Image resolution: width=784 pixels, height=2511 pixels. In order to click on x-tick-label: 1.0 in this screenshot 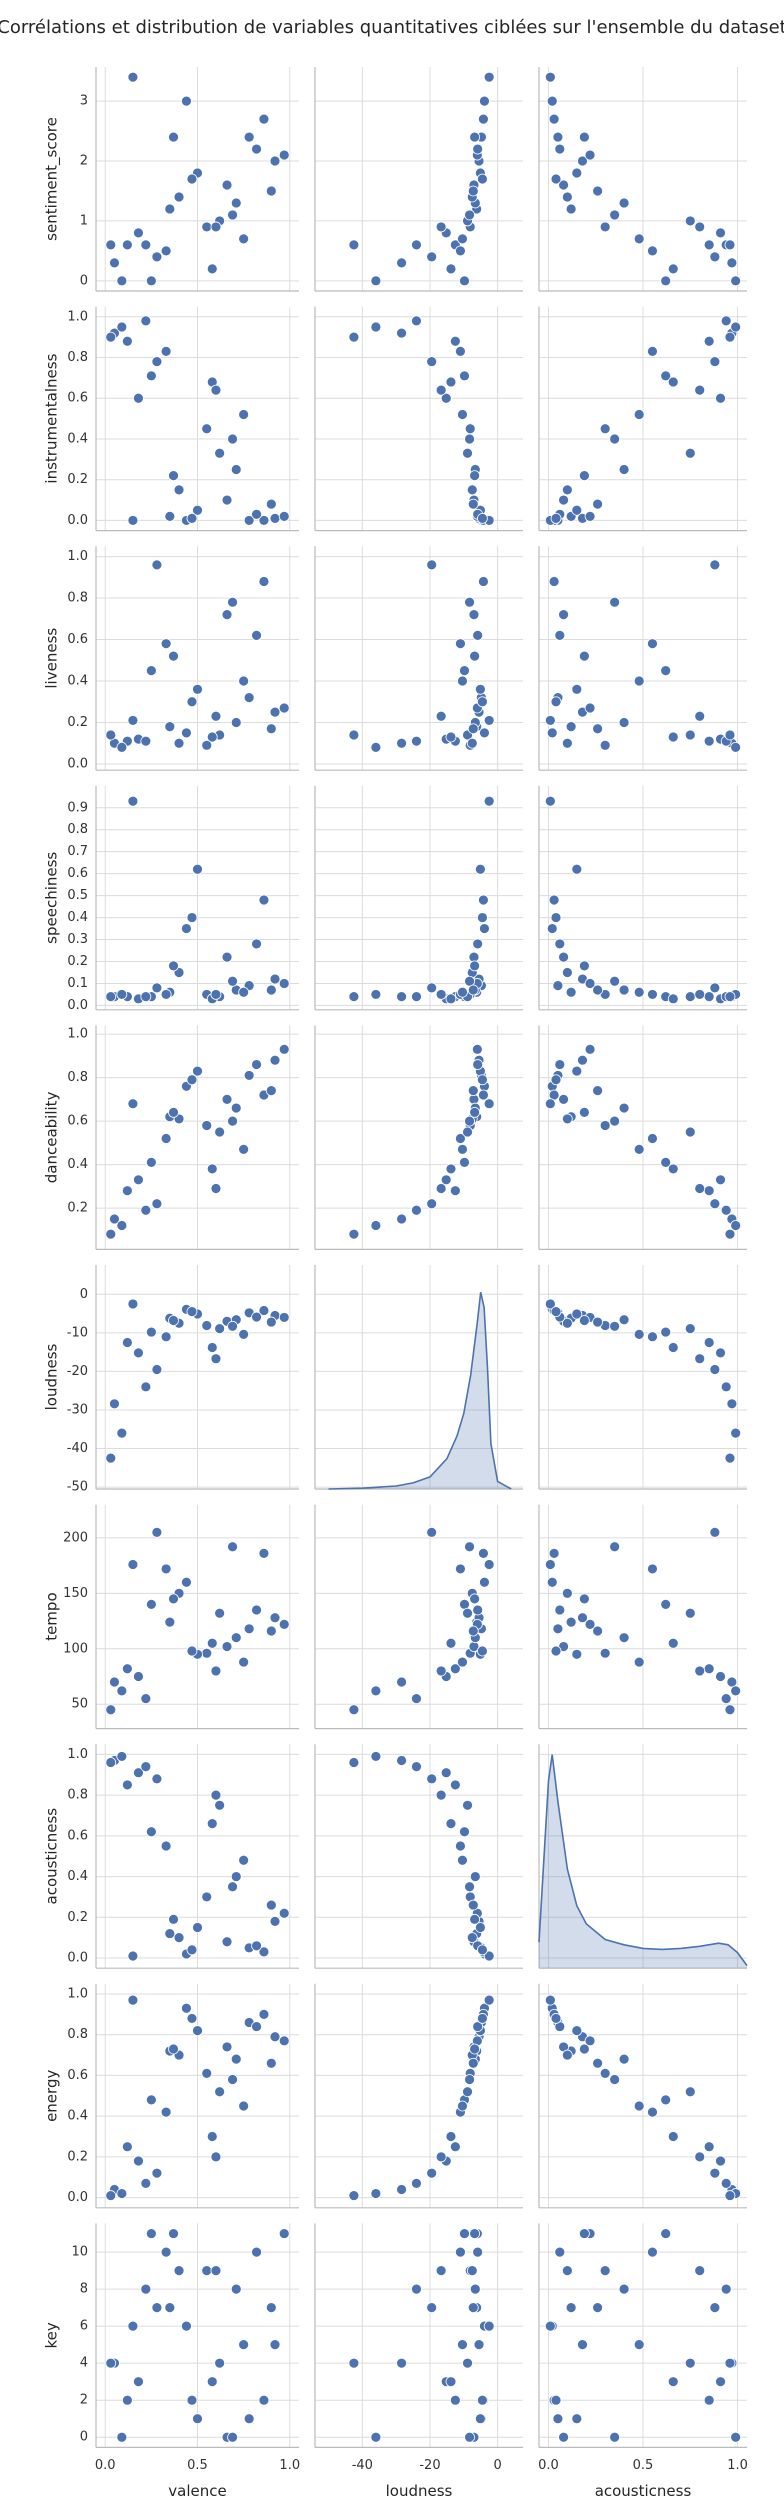, I will do `click(289, 2465)`.